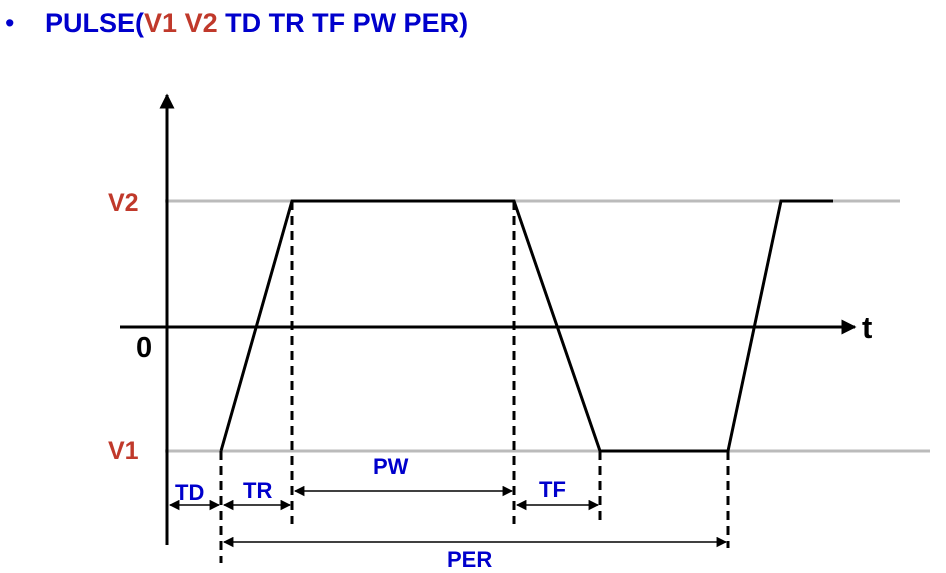 The image size is (946, 573). Describe the element at coordinates (257, 490) in the screenshot. I see `tr-label: TR` at that location.